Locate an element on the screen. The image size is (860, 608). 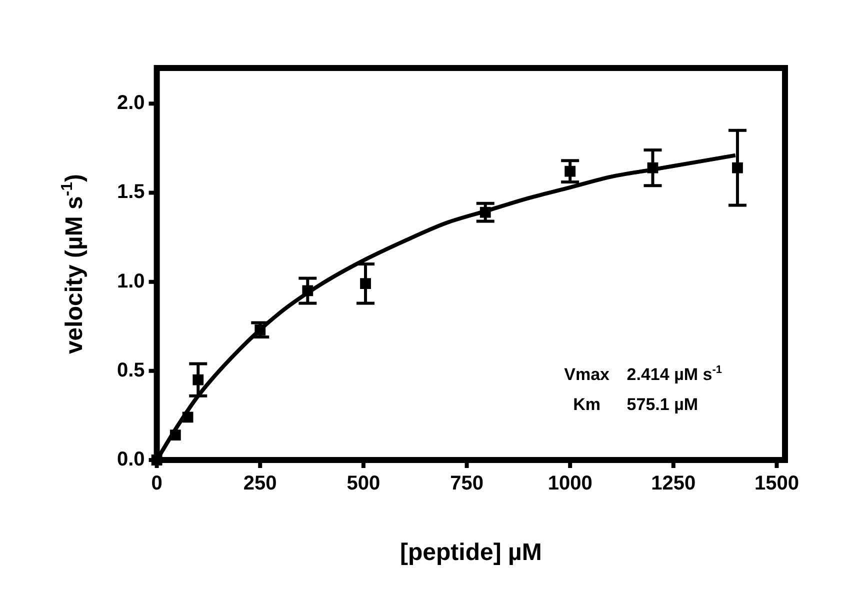
y-tick-label: 0.5 is located at coordinates (130, 370).